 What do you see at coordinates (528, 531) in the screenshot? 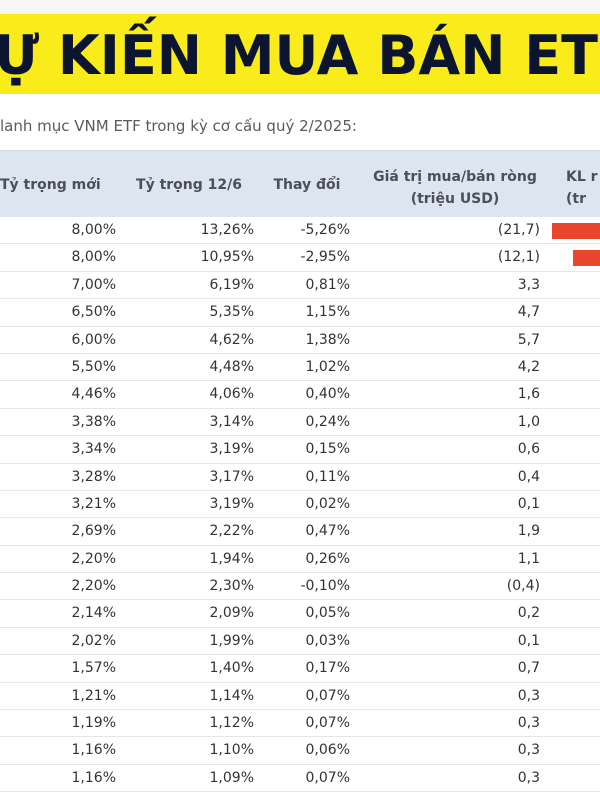
I see `cell-net-value: 1,9` at bounding box center [528, 531].